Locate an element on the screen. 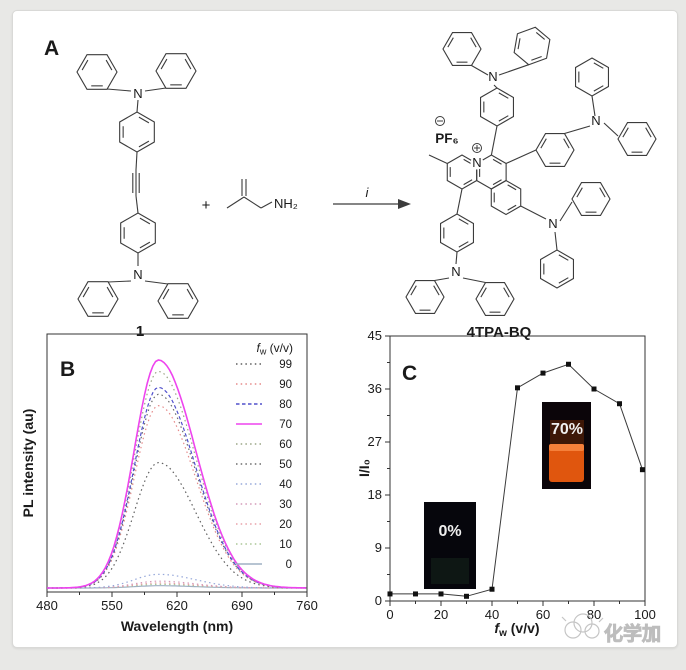 The width and height of the screenshot is (686, 670). legend-item-70: 70 is located at coordinates (285, 425).